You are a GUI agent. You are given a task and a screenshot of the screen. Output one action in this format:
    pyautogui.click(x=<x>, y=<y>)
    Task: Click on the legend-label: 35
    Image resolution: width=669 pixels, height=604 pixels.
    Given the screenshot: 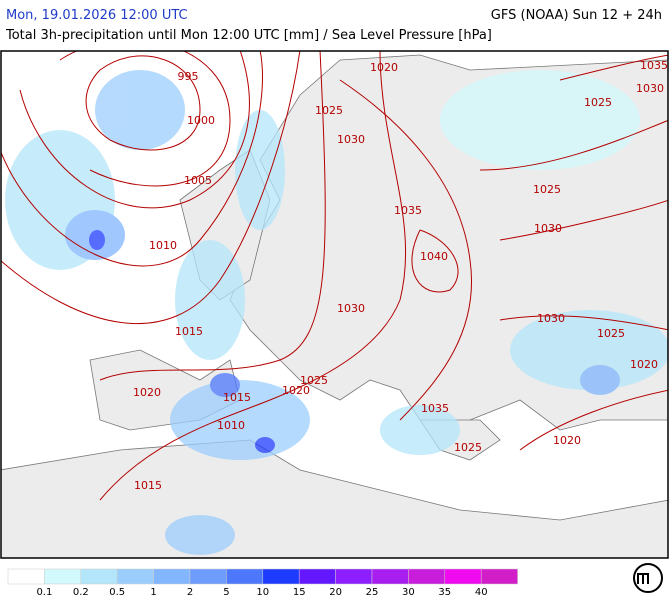 What is the action you would take?
    pyautogui.click(x=444, y=592)
    